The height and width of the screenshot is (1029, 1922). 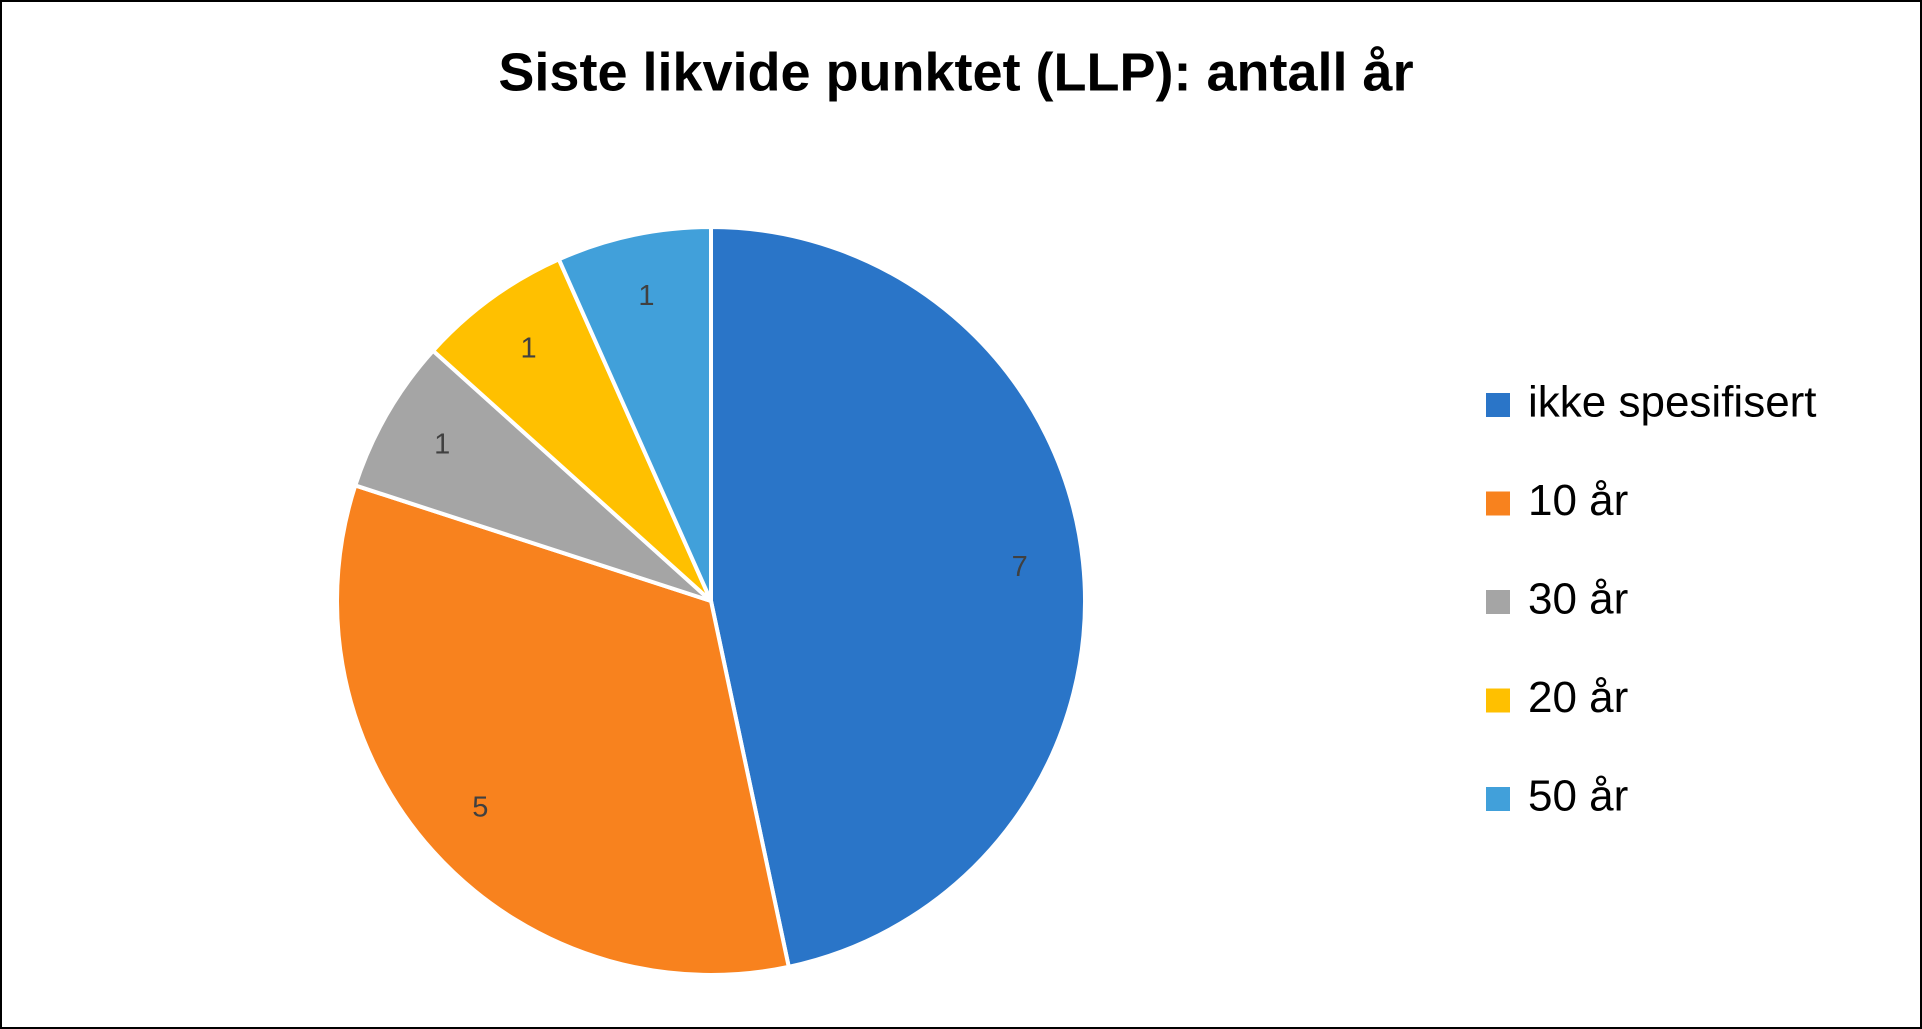 I want to click on legend-label: ikke spesifisert, so click(x=1672, y=402).